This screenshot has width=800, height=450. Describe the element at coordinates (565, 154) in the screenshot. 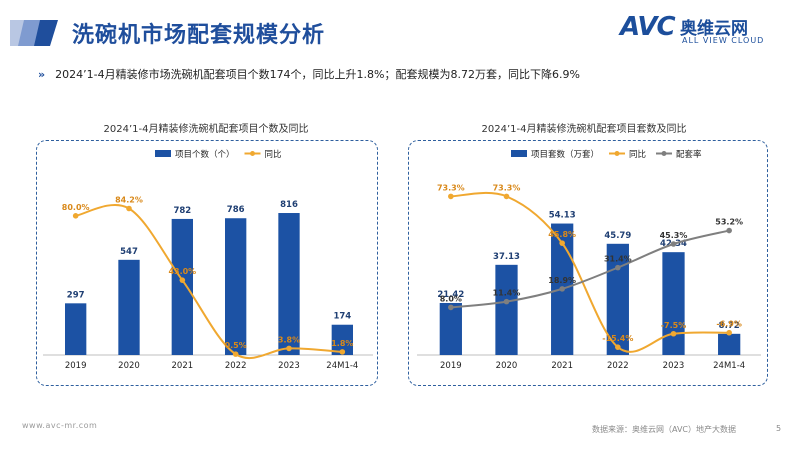

I see `chart-2-legend-label-0: 项目套数（万套）` at that location.